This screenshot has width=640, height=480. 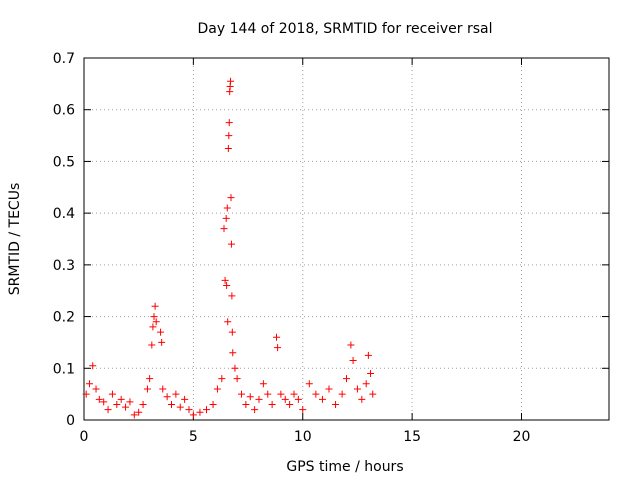 What do you see at coordinates (64, 111) in the screenshot?
I see `y-tick-label: 0.6` at bounding box center [64, 111].